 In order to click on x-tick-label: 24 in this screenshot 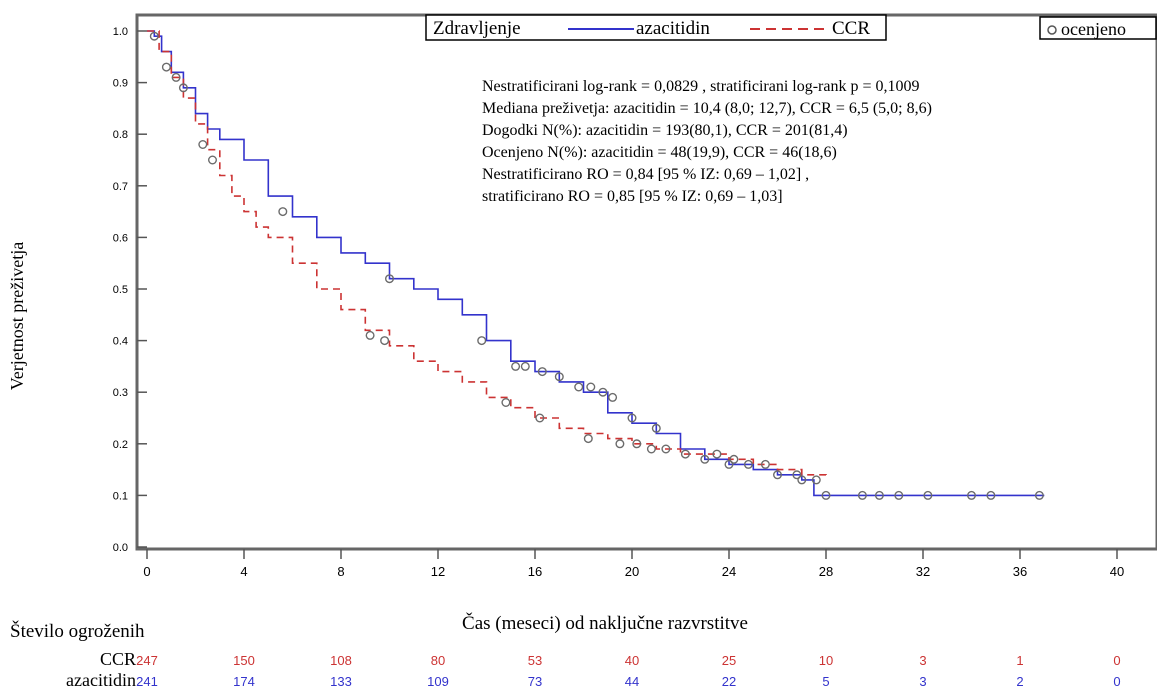, I will do `click(729, 571)`.